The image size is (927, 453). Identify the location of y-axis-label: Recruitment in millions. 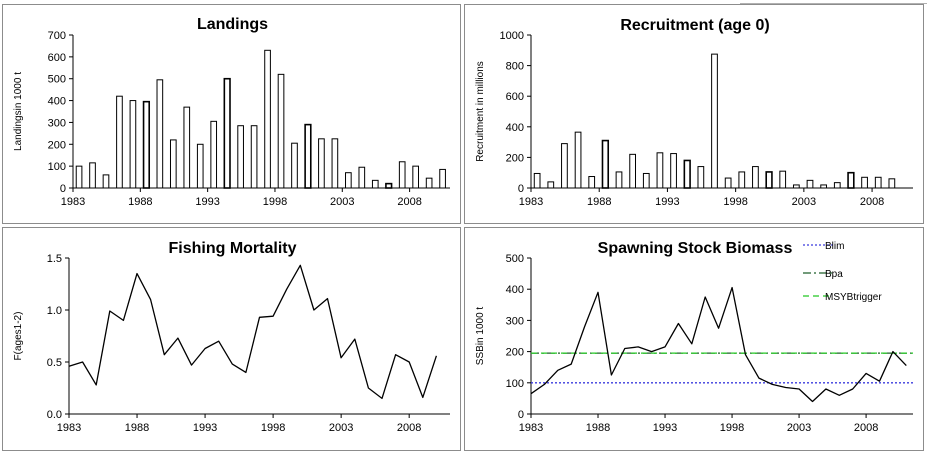
(480, 111).